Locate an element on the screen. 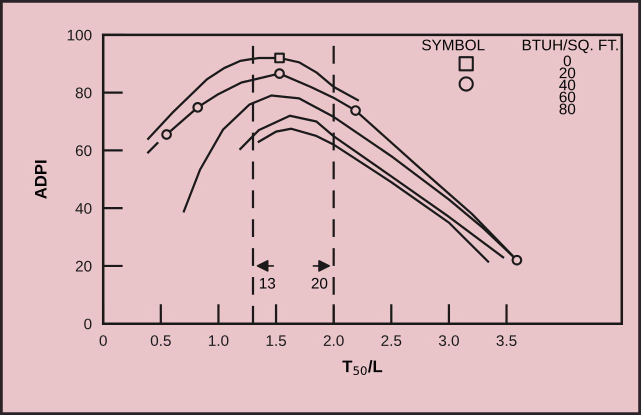 The image size is (641, 415). y-tick-label: 0 is located at coordinates (88, 324).